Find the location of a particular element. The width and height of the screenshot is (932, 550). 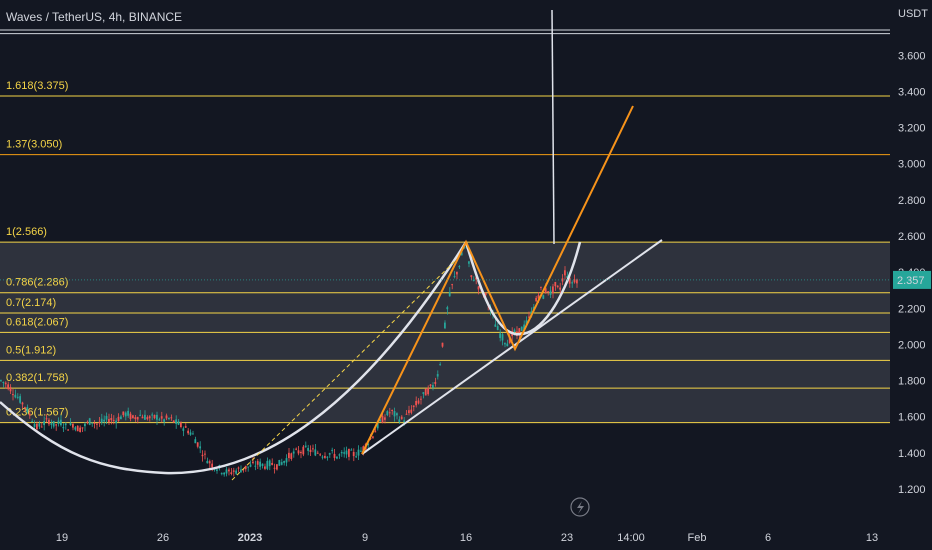

x-tick-6: 14:00 is located at coordinates (631, 538).